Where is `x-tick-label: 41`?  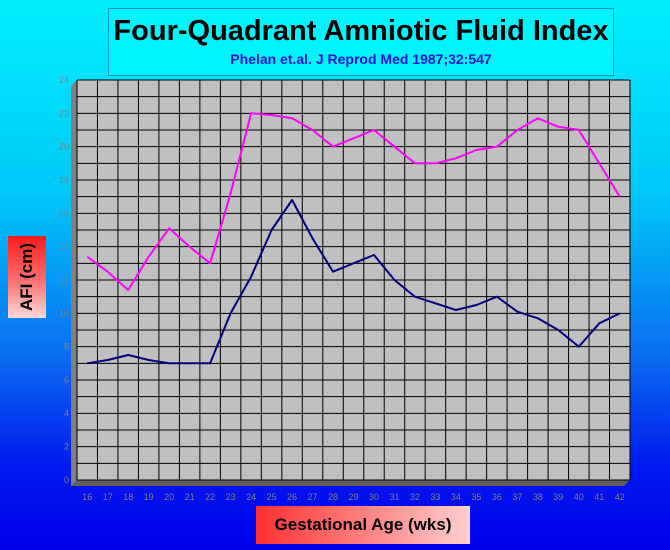
x-tick-label: 41 is located at coordinates (599, 497).